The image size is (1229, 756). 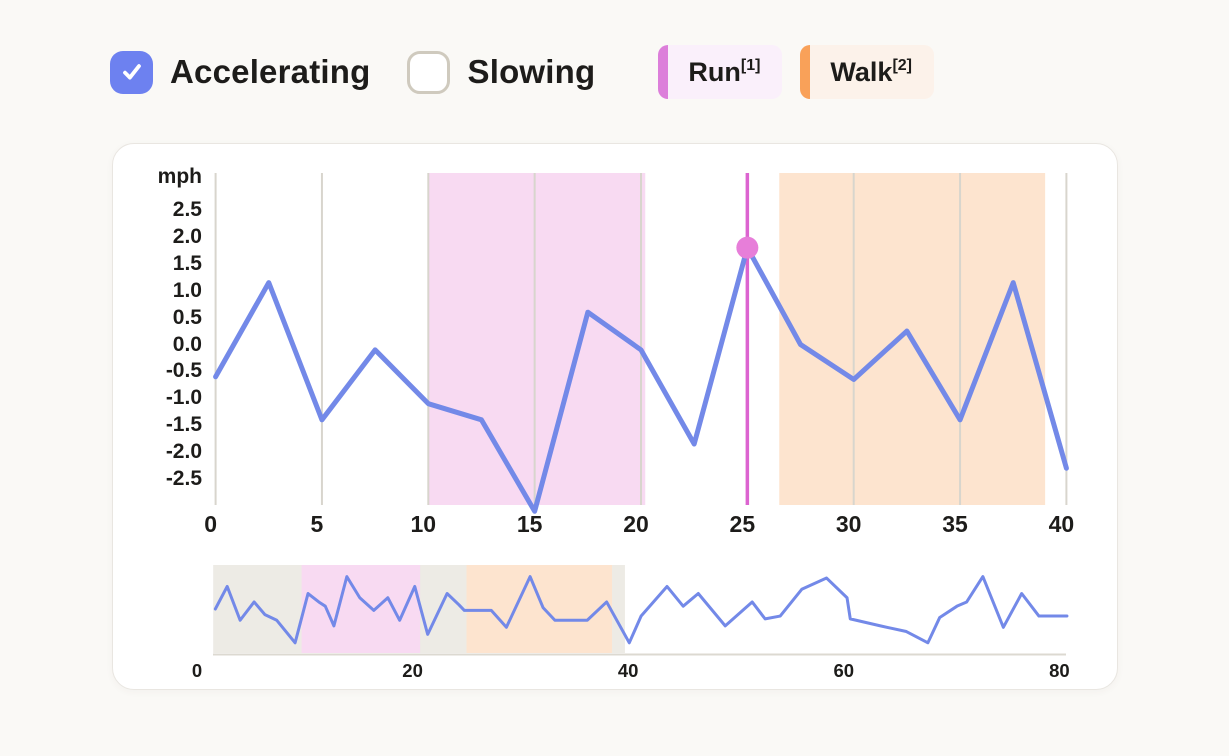 What do you see at coordinates (750, 65) in the screenshot?
I see `run-superscript: [1]` at bounding box center [750, 65].